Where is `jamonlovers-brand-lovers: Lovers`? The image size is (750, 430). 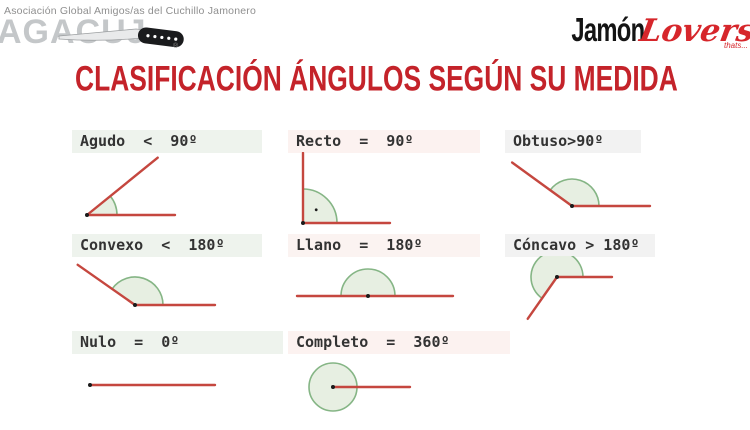
jamonlovers-brand-lovers: Lovers is located at coordinates (693, 31).